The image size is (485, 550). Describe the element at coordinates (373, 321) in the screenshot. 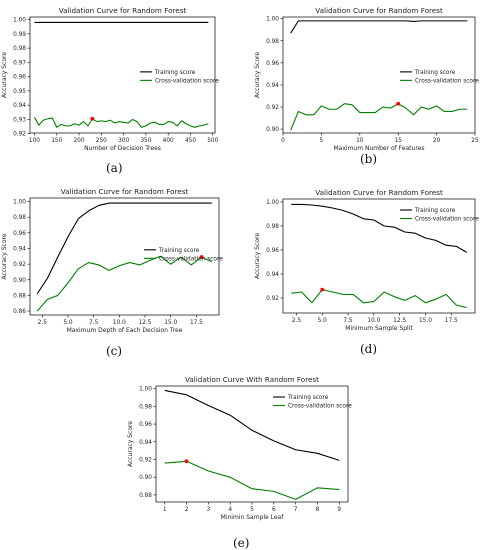

I see `x-tick-label: 10.0` at that location.